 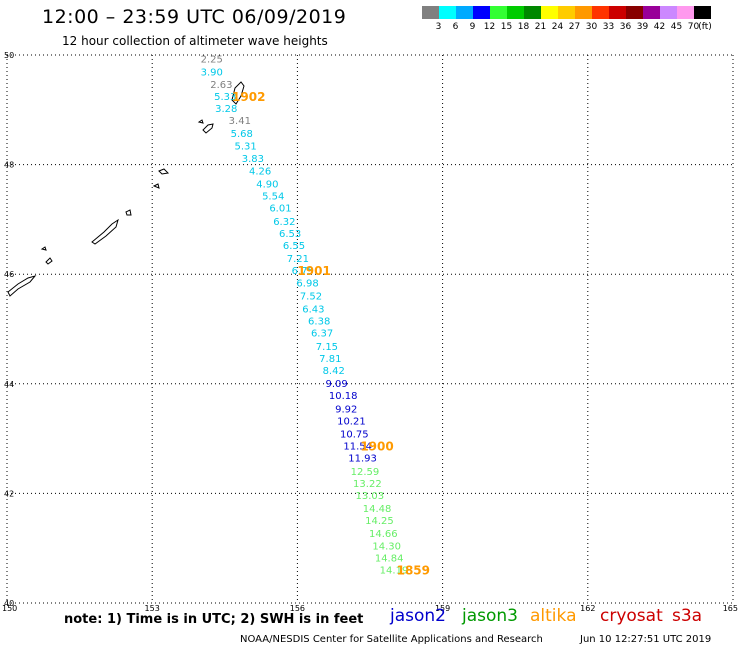 I want to click on legend-tick: 30, so click(x=591, y=27).